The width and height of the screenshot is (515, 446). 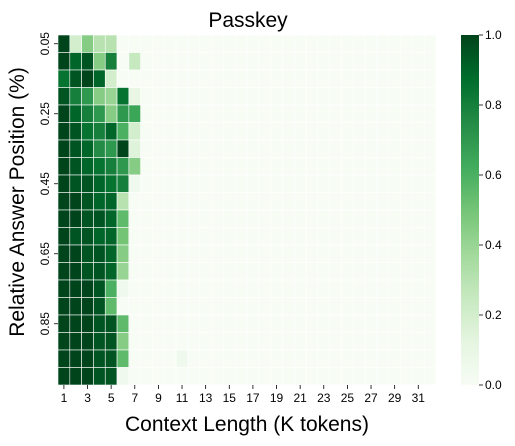 What do you see at coordinates (490, 210) in the screenshot?
I see `colorbar-ticks: 0.0 0.2 0.4 0.6 0.8 1.0` at bounding box center [490, 210].